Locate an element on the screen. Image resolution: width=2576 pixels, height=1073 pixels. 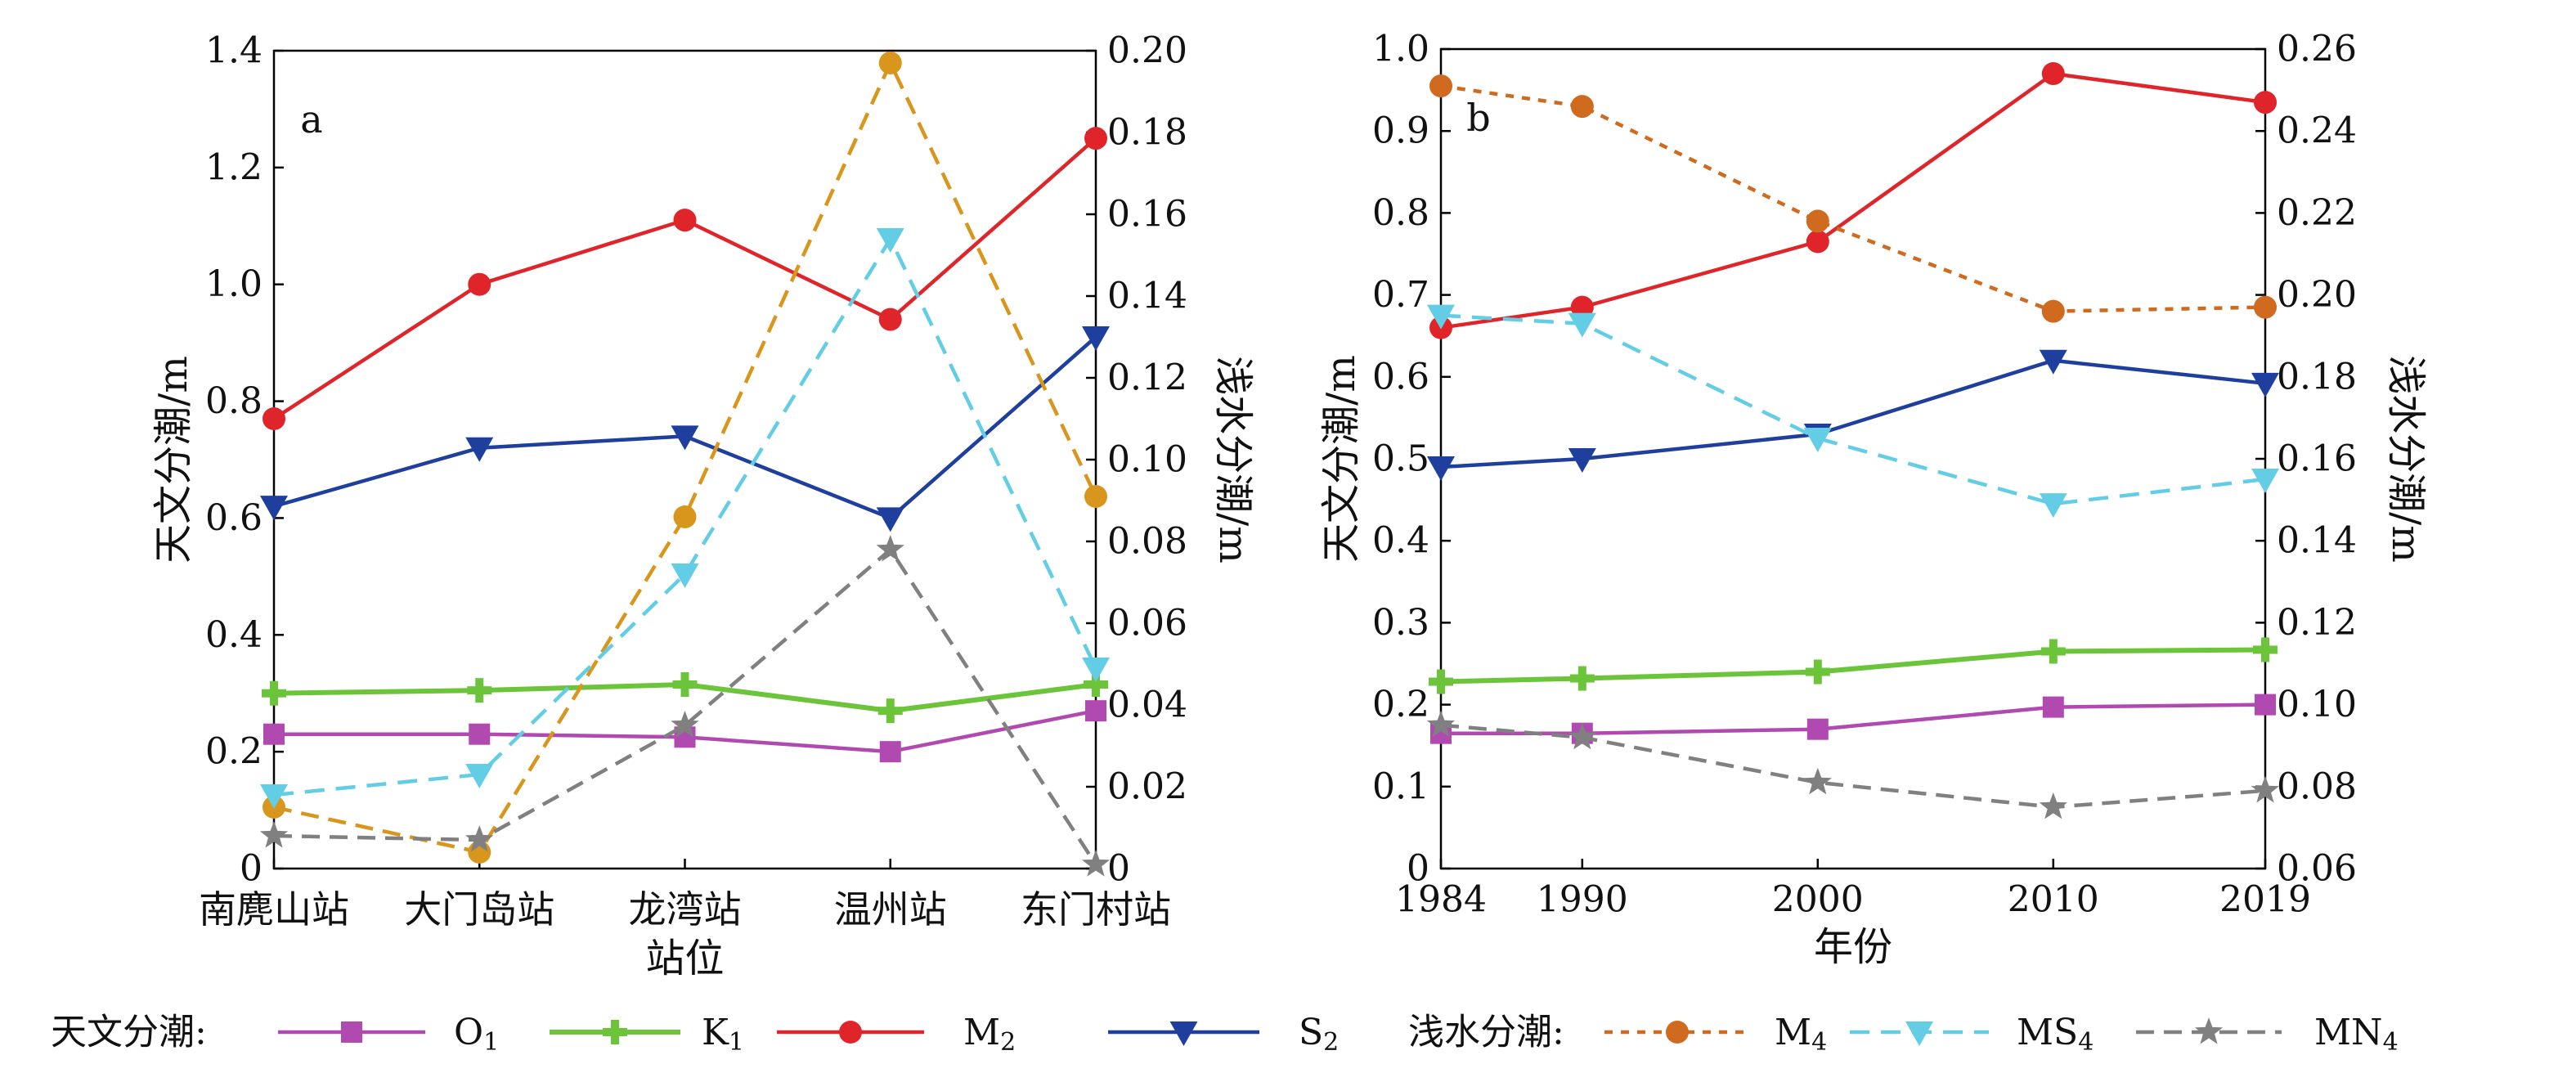
right-tick-label: 0.04 is located at coordinates (1147, 705).